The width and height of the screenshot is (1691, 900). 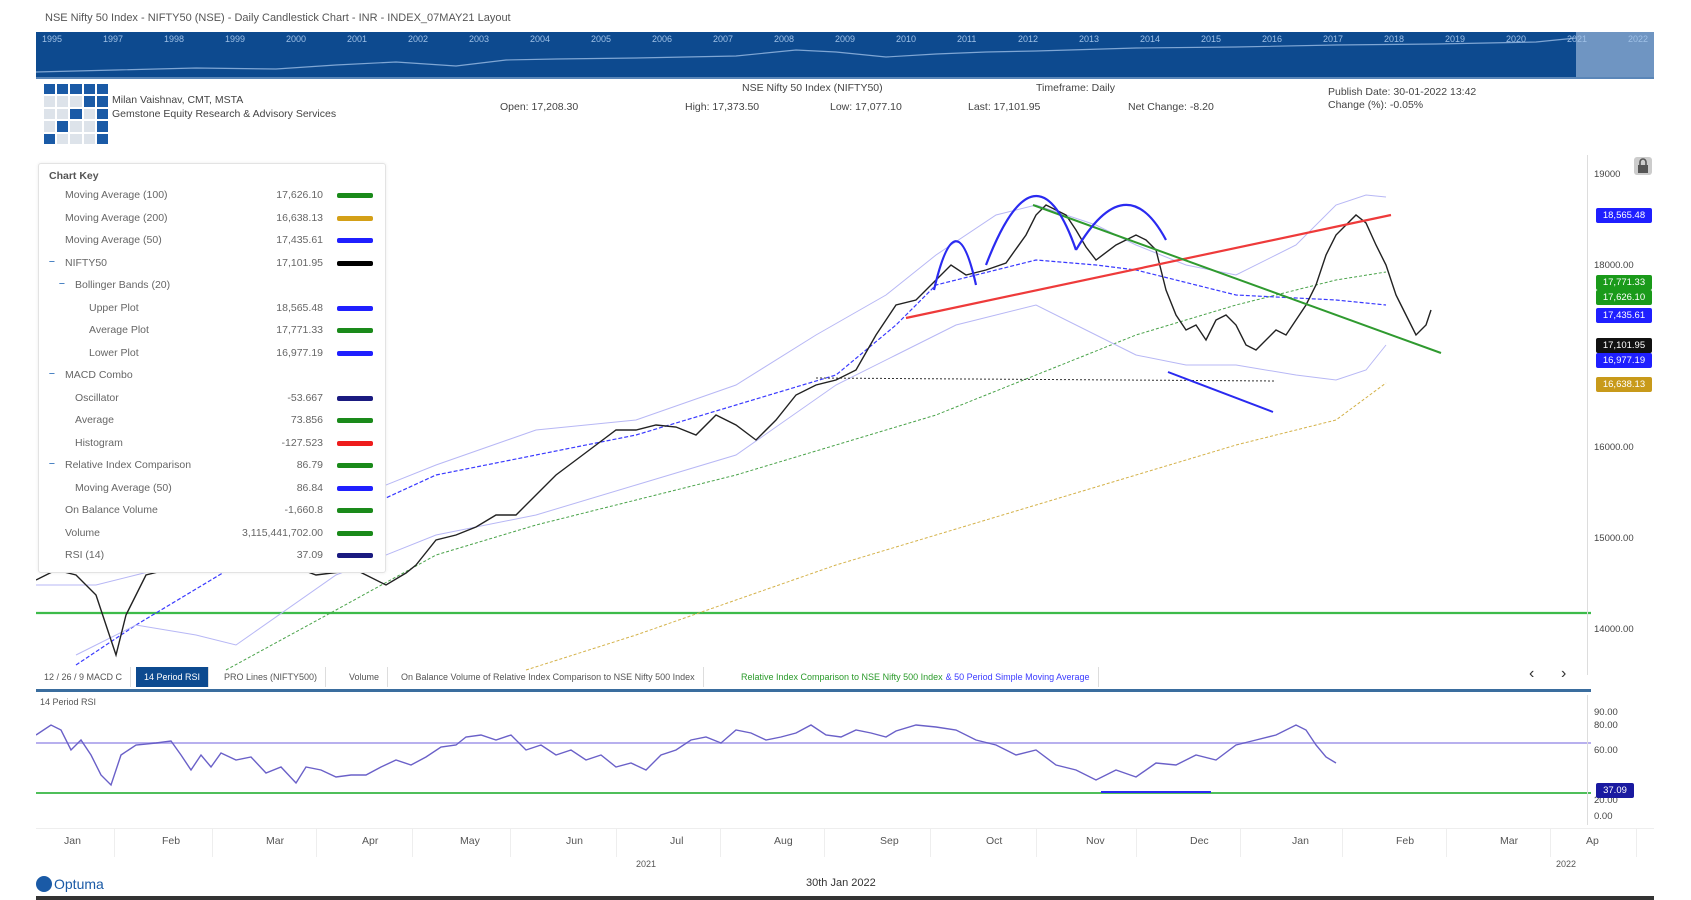 What do you see at coordinates (212, 219) in the screenshot?
I see `chart-key-row: Moving Average (200) 16,638.13` at bounding box center [212, 219].